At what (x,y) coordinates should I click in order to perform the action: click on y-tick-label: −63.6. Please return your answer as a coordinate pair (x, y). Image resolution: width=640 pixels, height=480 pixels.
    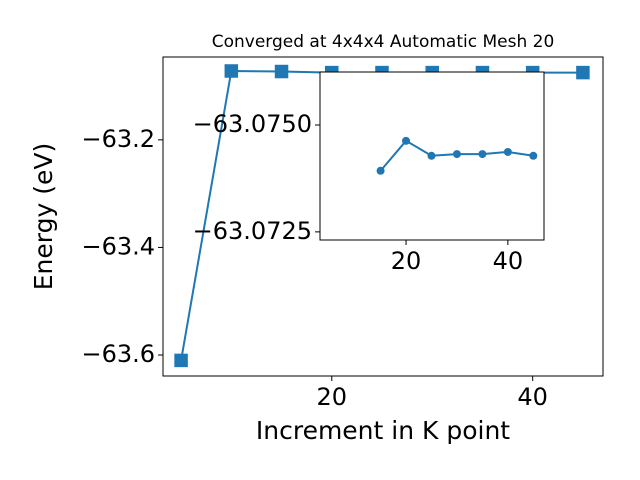
    Looking at the image, I should click on (118, 354).